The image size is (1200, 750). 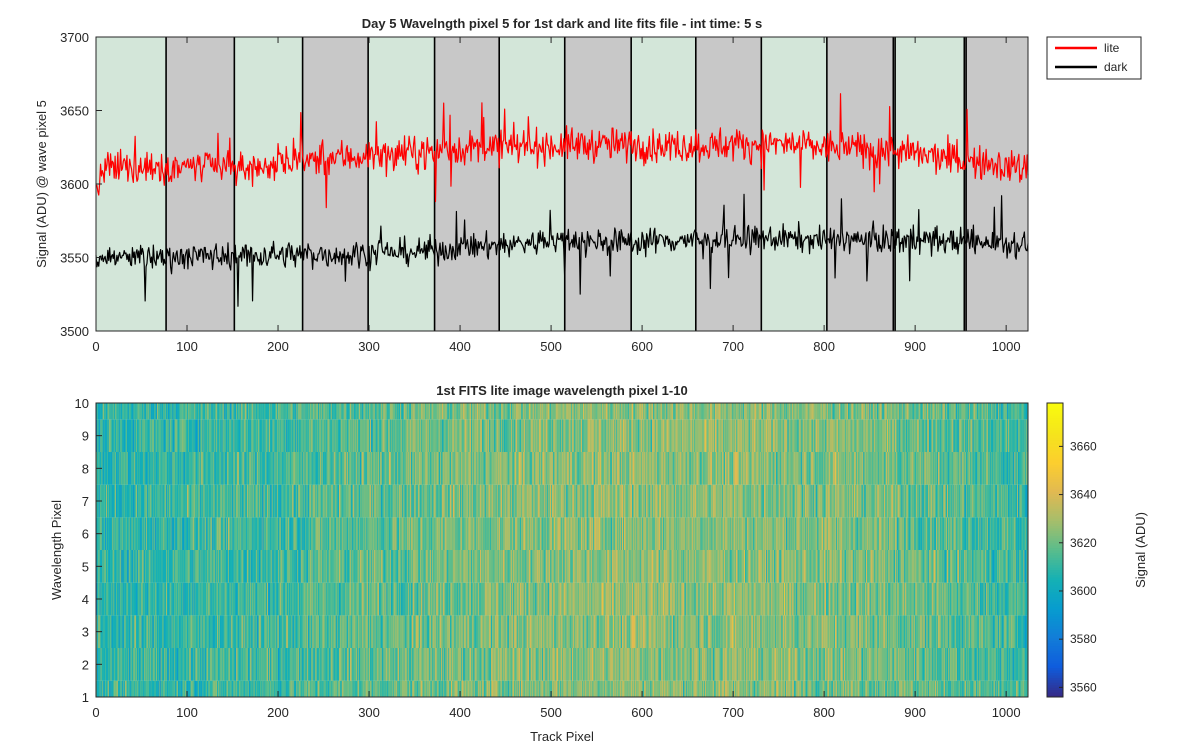 What do you see at coordinates (95, 346) in the screenshot?
I see `x-tick-label: 0` at bounding box center [95, 346].